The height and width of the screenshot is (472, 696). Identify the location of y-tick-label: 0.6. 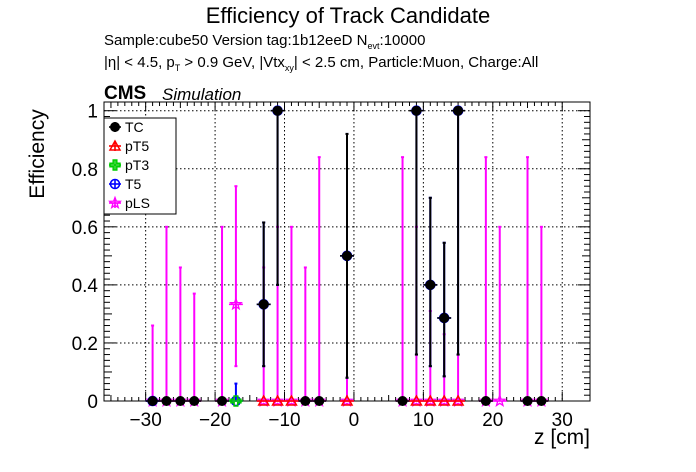
(85, 228).